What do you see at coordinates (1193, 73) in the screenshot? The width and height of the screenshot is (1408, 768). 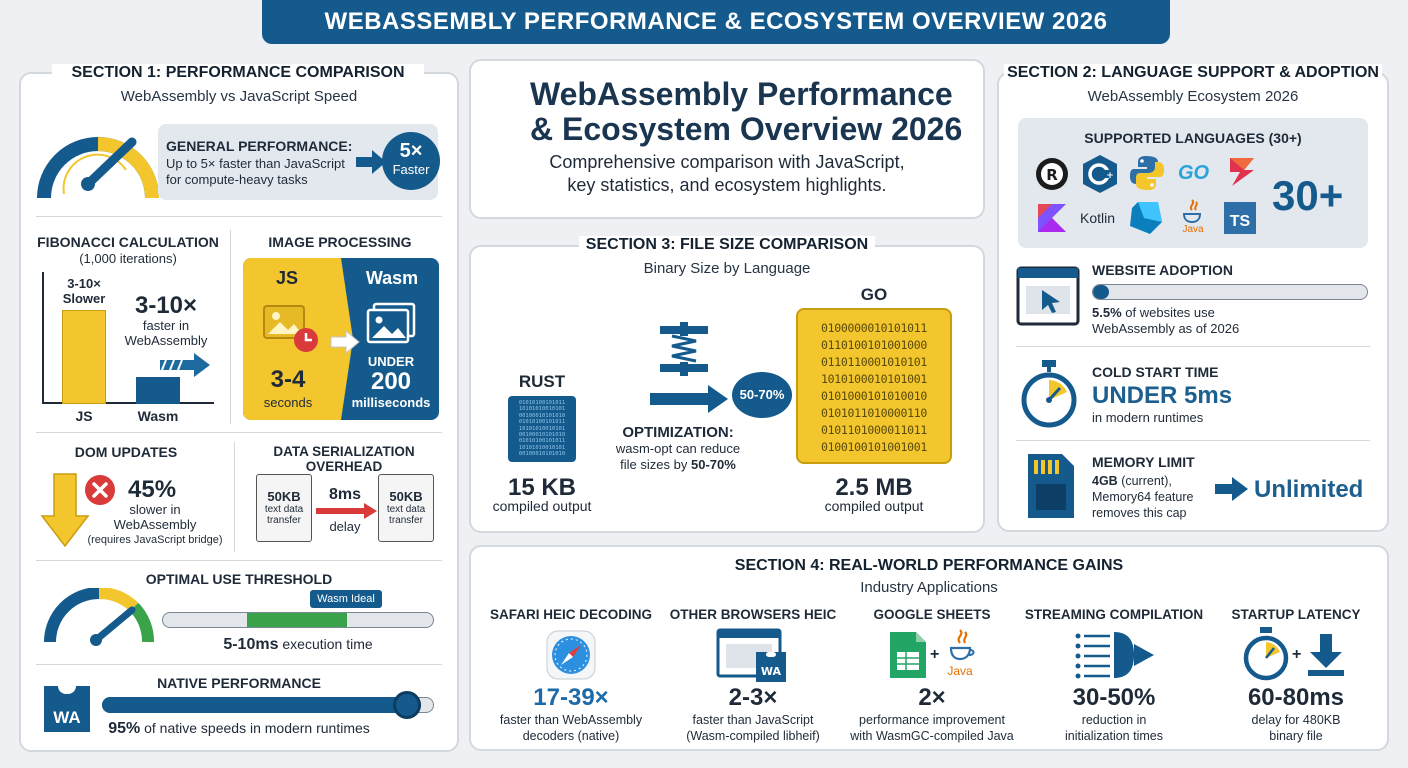 I see `section2-title: SECTION 2: LANGUAGE SUPPORT & ADOPTION` at bounding box center [1193, 73].